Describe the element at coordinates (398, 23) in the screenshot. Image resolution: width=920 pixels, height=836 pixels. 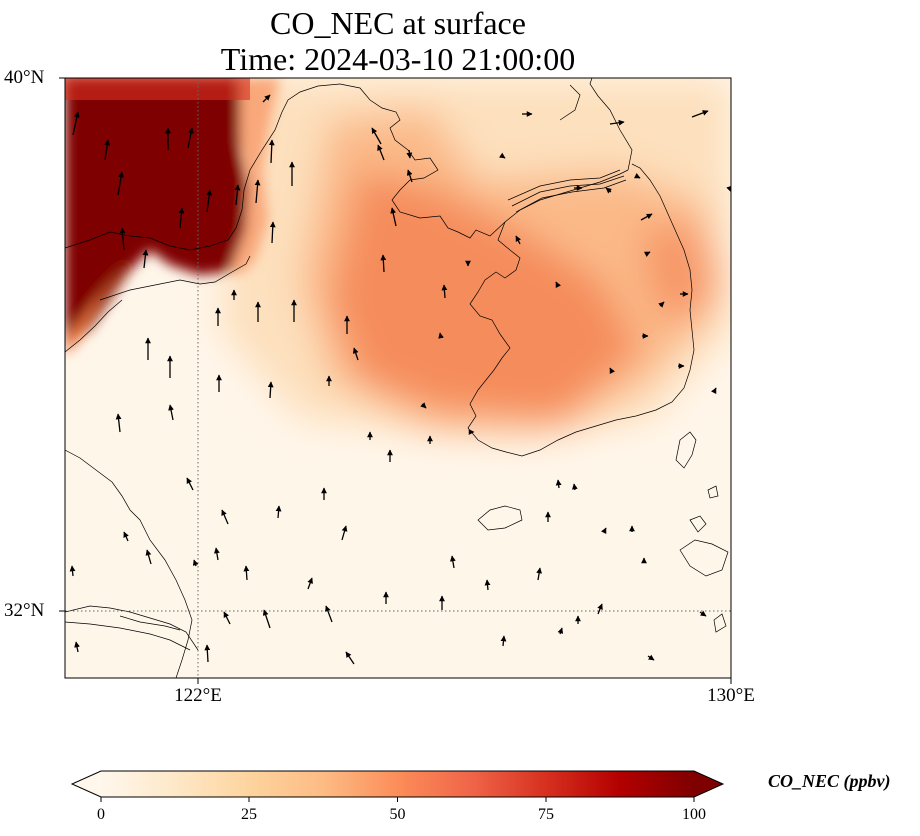
I see `title-line-1: CO_NEC at surface` at that location.